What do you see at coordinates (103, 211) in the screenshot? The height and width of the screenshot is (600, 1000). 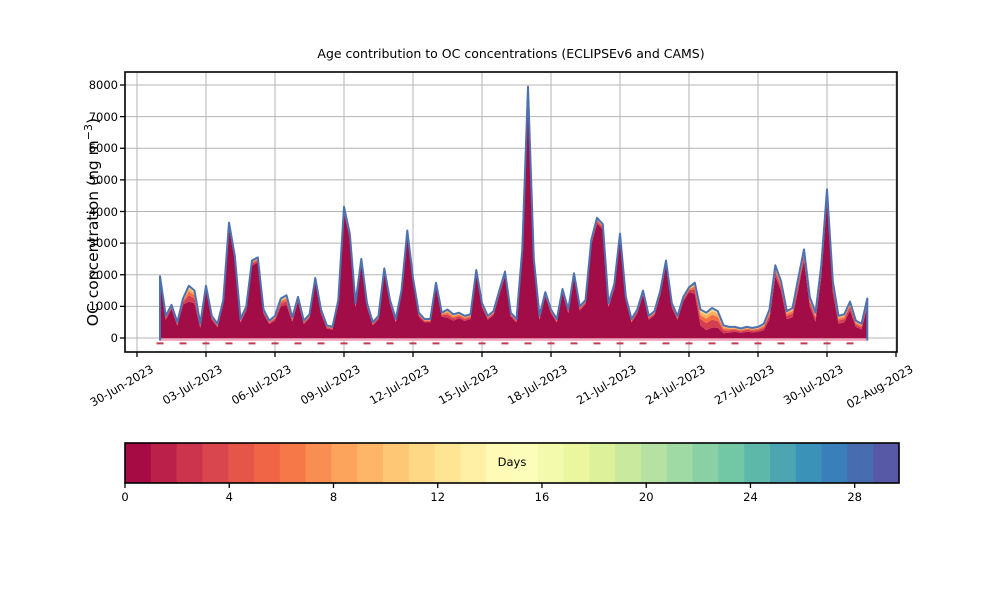 I see `y-tick-label: 4000` at bounding box center [103, 211].